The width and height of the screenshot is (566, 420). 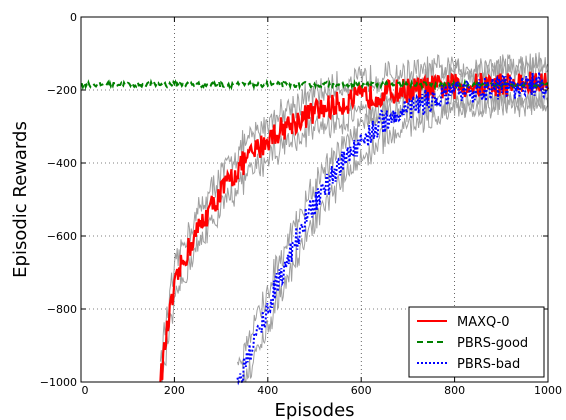 What do you see at coordinates (314, 410) in the screenshot?
I see `x-axis-label: Episodes` at bounding box center [314, 410].